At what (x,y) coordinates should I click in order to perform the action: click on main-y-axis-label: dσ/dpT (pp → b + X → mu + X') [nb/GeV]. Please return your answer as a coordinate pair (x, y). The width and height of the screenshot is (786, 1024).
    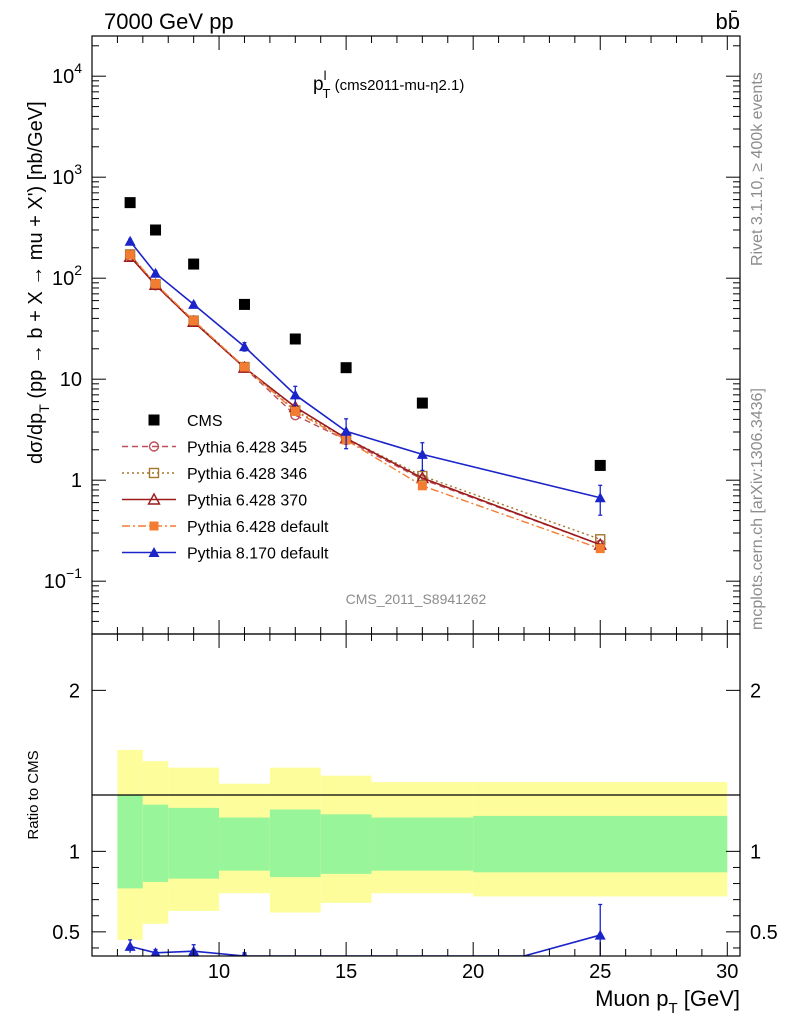
    Looking at the image, I should click on (38, 282).